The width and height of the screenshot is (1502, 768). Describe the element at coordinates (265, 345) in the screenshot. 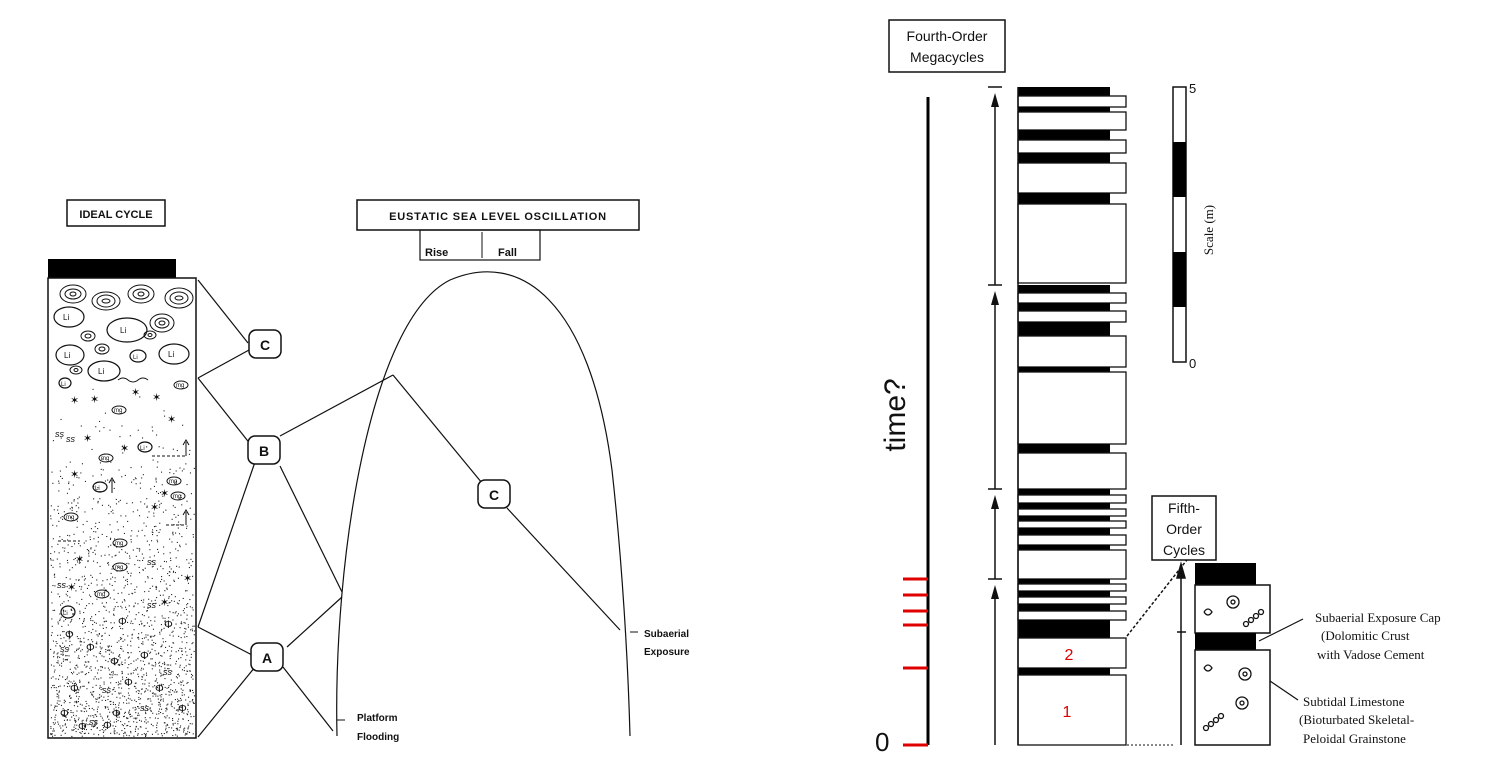

I see `node-c-upper-label: C` at that location.